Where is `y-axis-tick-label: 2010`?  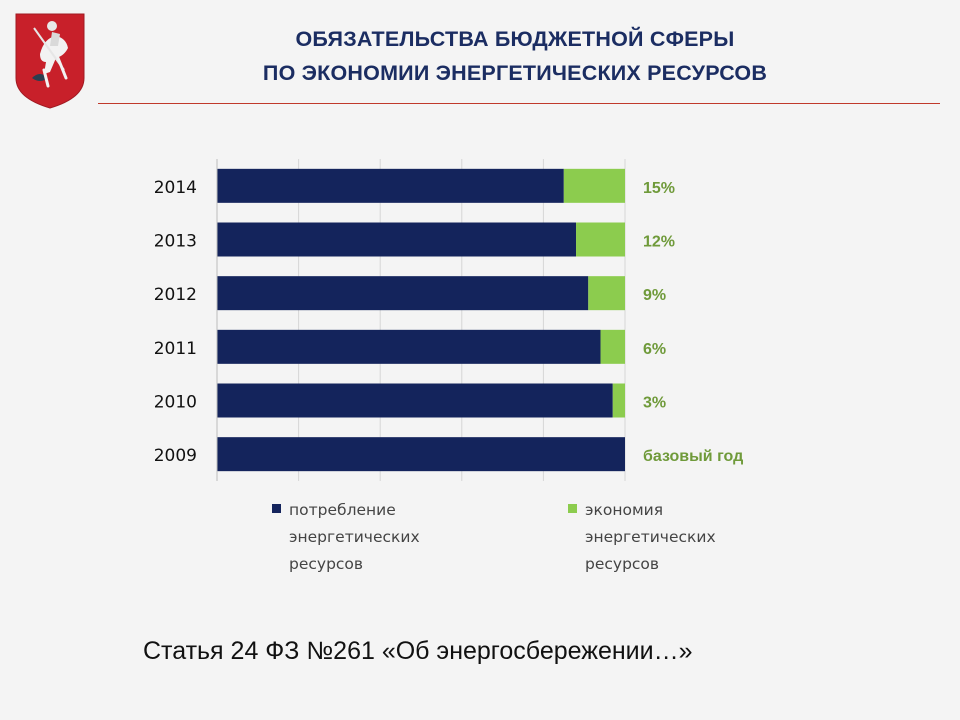
y-axis-tick-label: 2010 is located at coordinates (175, 403).